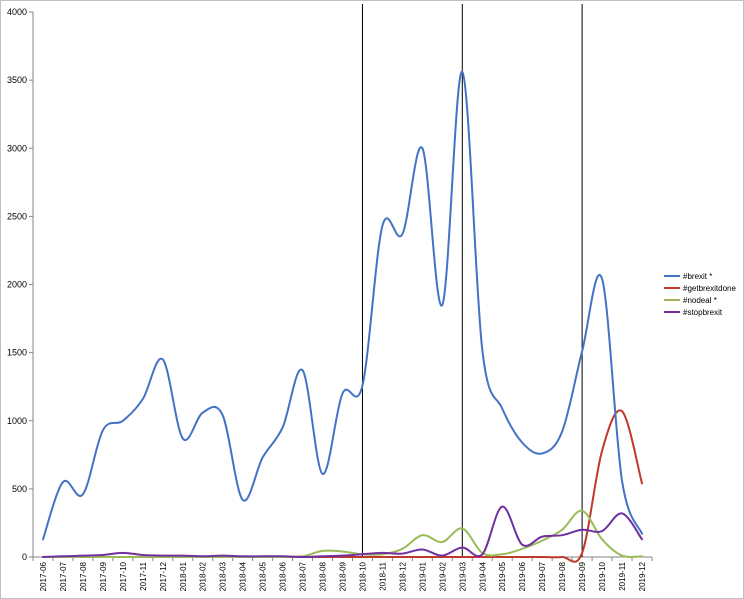 This screenshot has height=599, width=744. Describe the element at coordinates (362, 576) in the screenshot. I see `x-tick-label: 2018-10` at that location.